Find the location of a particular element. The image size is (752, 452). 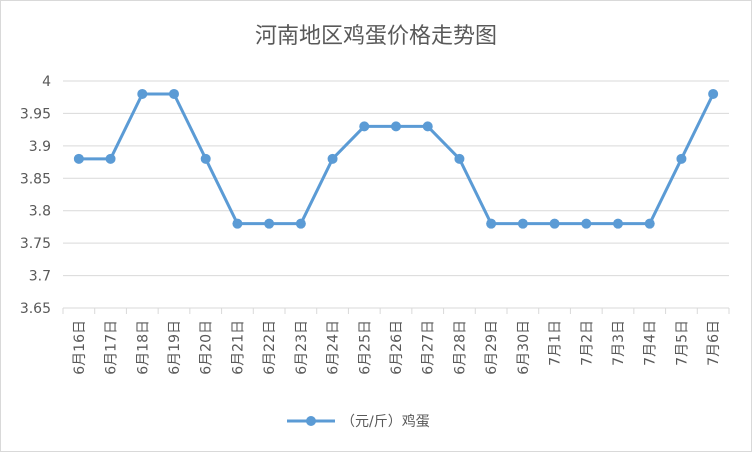

legend-label: （元/斤）鸡蛋 is located at coordinates (385, 421).